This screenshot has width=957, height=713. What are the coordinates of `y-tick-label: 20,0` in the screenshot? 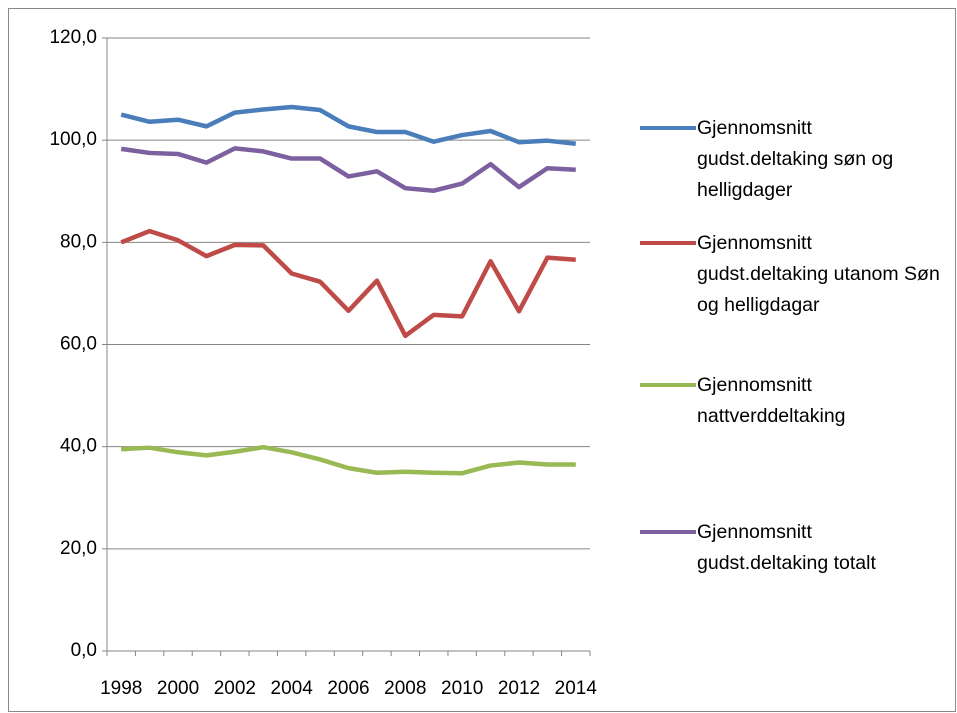 It's located at (78, 548).